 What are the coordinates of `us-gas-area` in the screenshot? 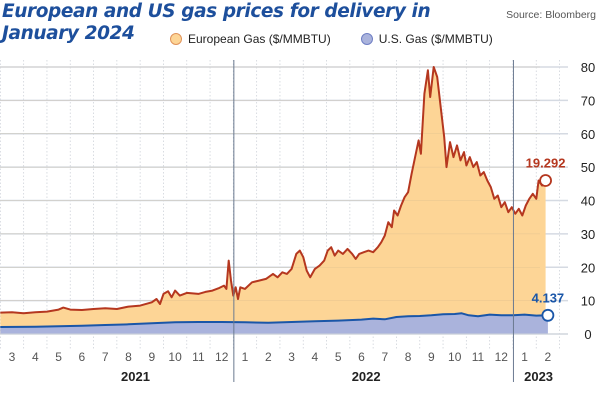 It's located at (274, 323).